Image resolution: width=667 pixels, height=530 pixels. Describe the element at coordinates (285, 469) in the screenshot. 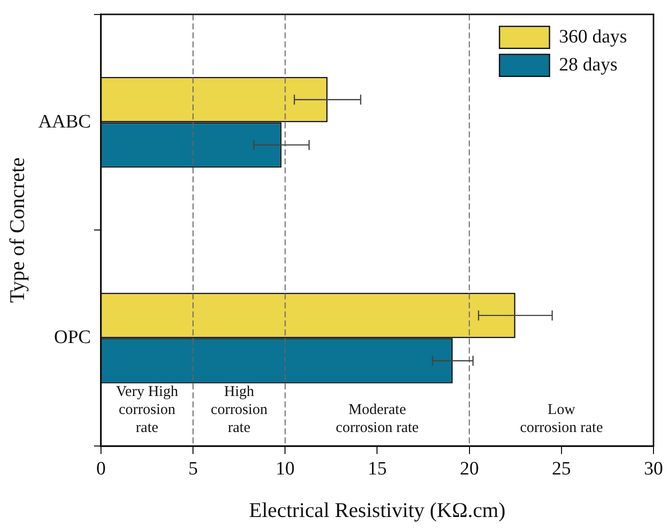

I see `x-tick-label: 10` at that location.